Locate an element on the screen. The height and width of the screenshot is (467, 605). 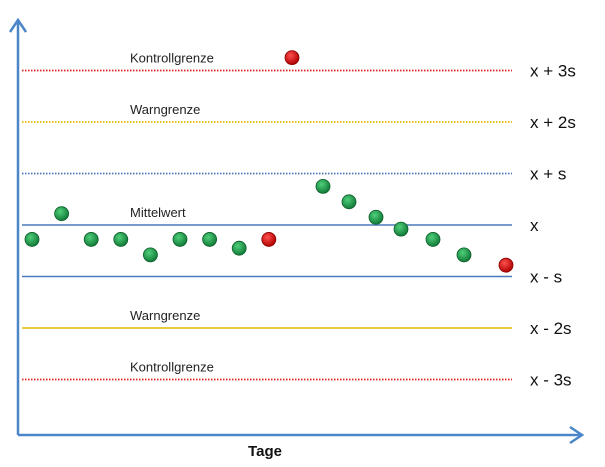
side-label-xplus3s: x + 3s is located at coordinates (553, 71).